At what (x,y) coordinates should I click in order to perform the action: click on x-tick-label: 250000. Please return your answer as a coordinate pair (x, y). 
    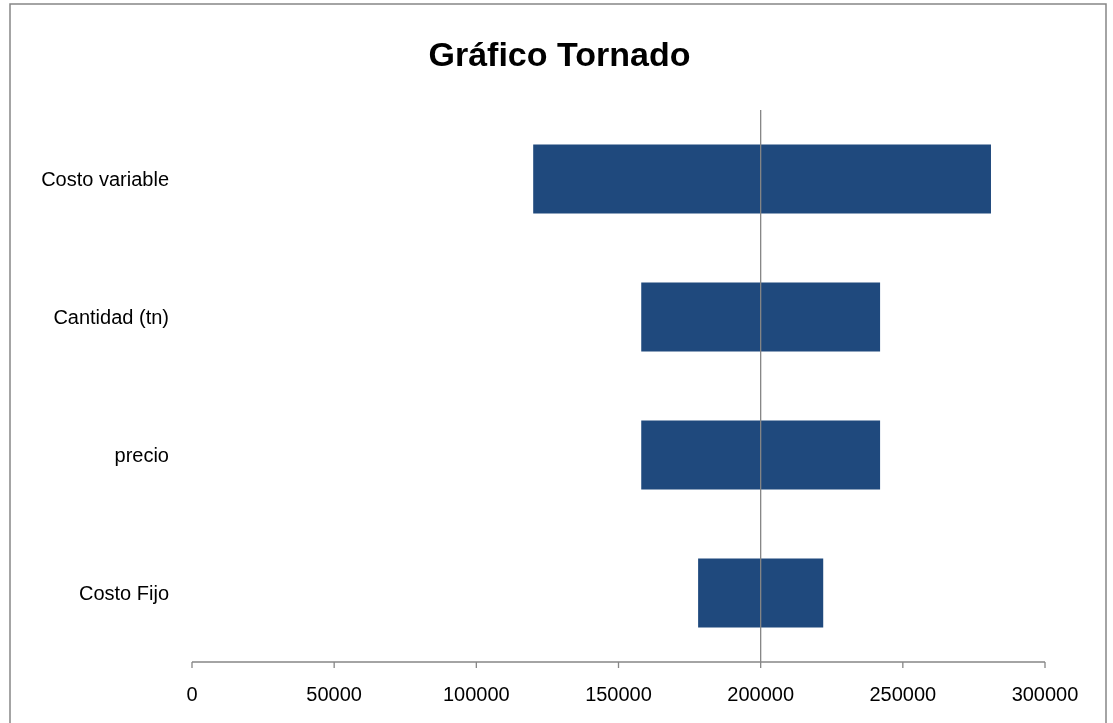
    Looking at the image, I should click on (903, 694).